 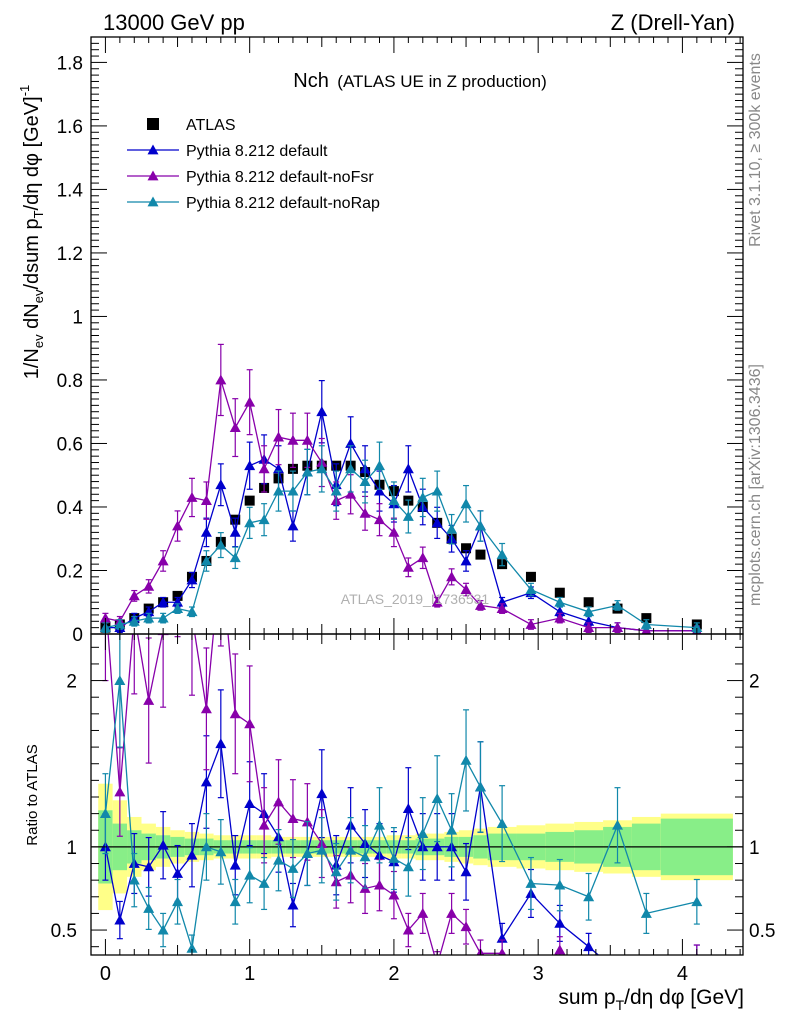 I want to click on ratio-y-tick-label-right: 2, so click(x=754, y=682).